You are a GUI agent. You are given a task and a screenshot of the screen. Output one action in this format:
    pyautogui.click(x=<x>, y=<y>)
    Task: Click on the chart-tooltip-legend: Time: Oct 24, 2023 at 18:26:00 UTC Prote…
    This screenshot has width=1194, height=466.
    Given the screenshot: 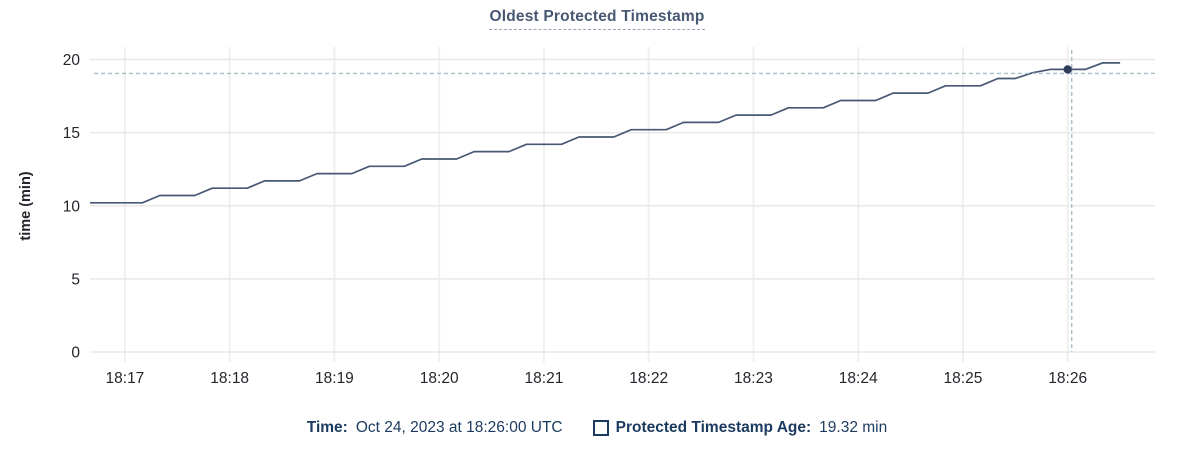 What is the action you would take?
    pyautogui.click(x=597, y=428)
    